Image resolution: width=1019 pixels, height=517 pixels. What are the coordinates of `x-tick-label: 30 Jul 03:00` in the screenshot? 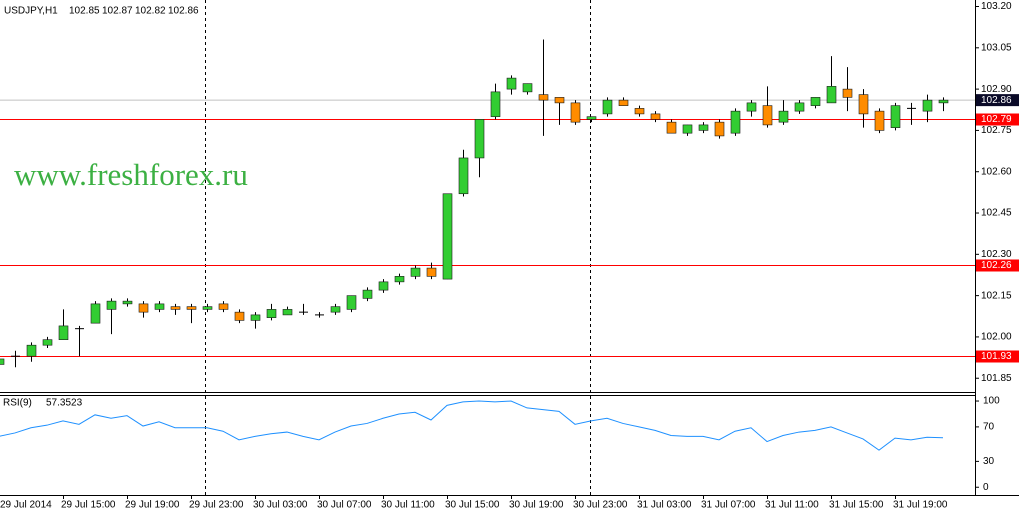 It's located at (280, 505).